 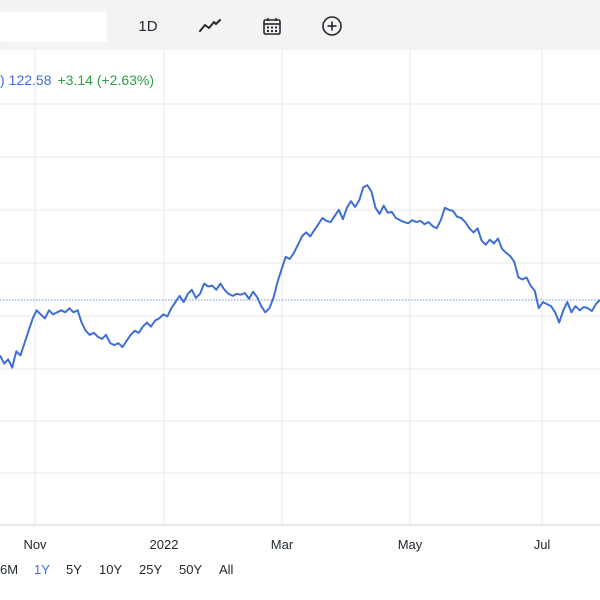 I want to click on plus-circle-icon, so click(x=332, y=26).